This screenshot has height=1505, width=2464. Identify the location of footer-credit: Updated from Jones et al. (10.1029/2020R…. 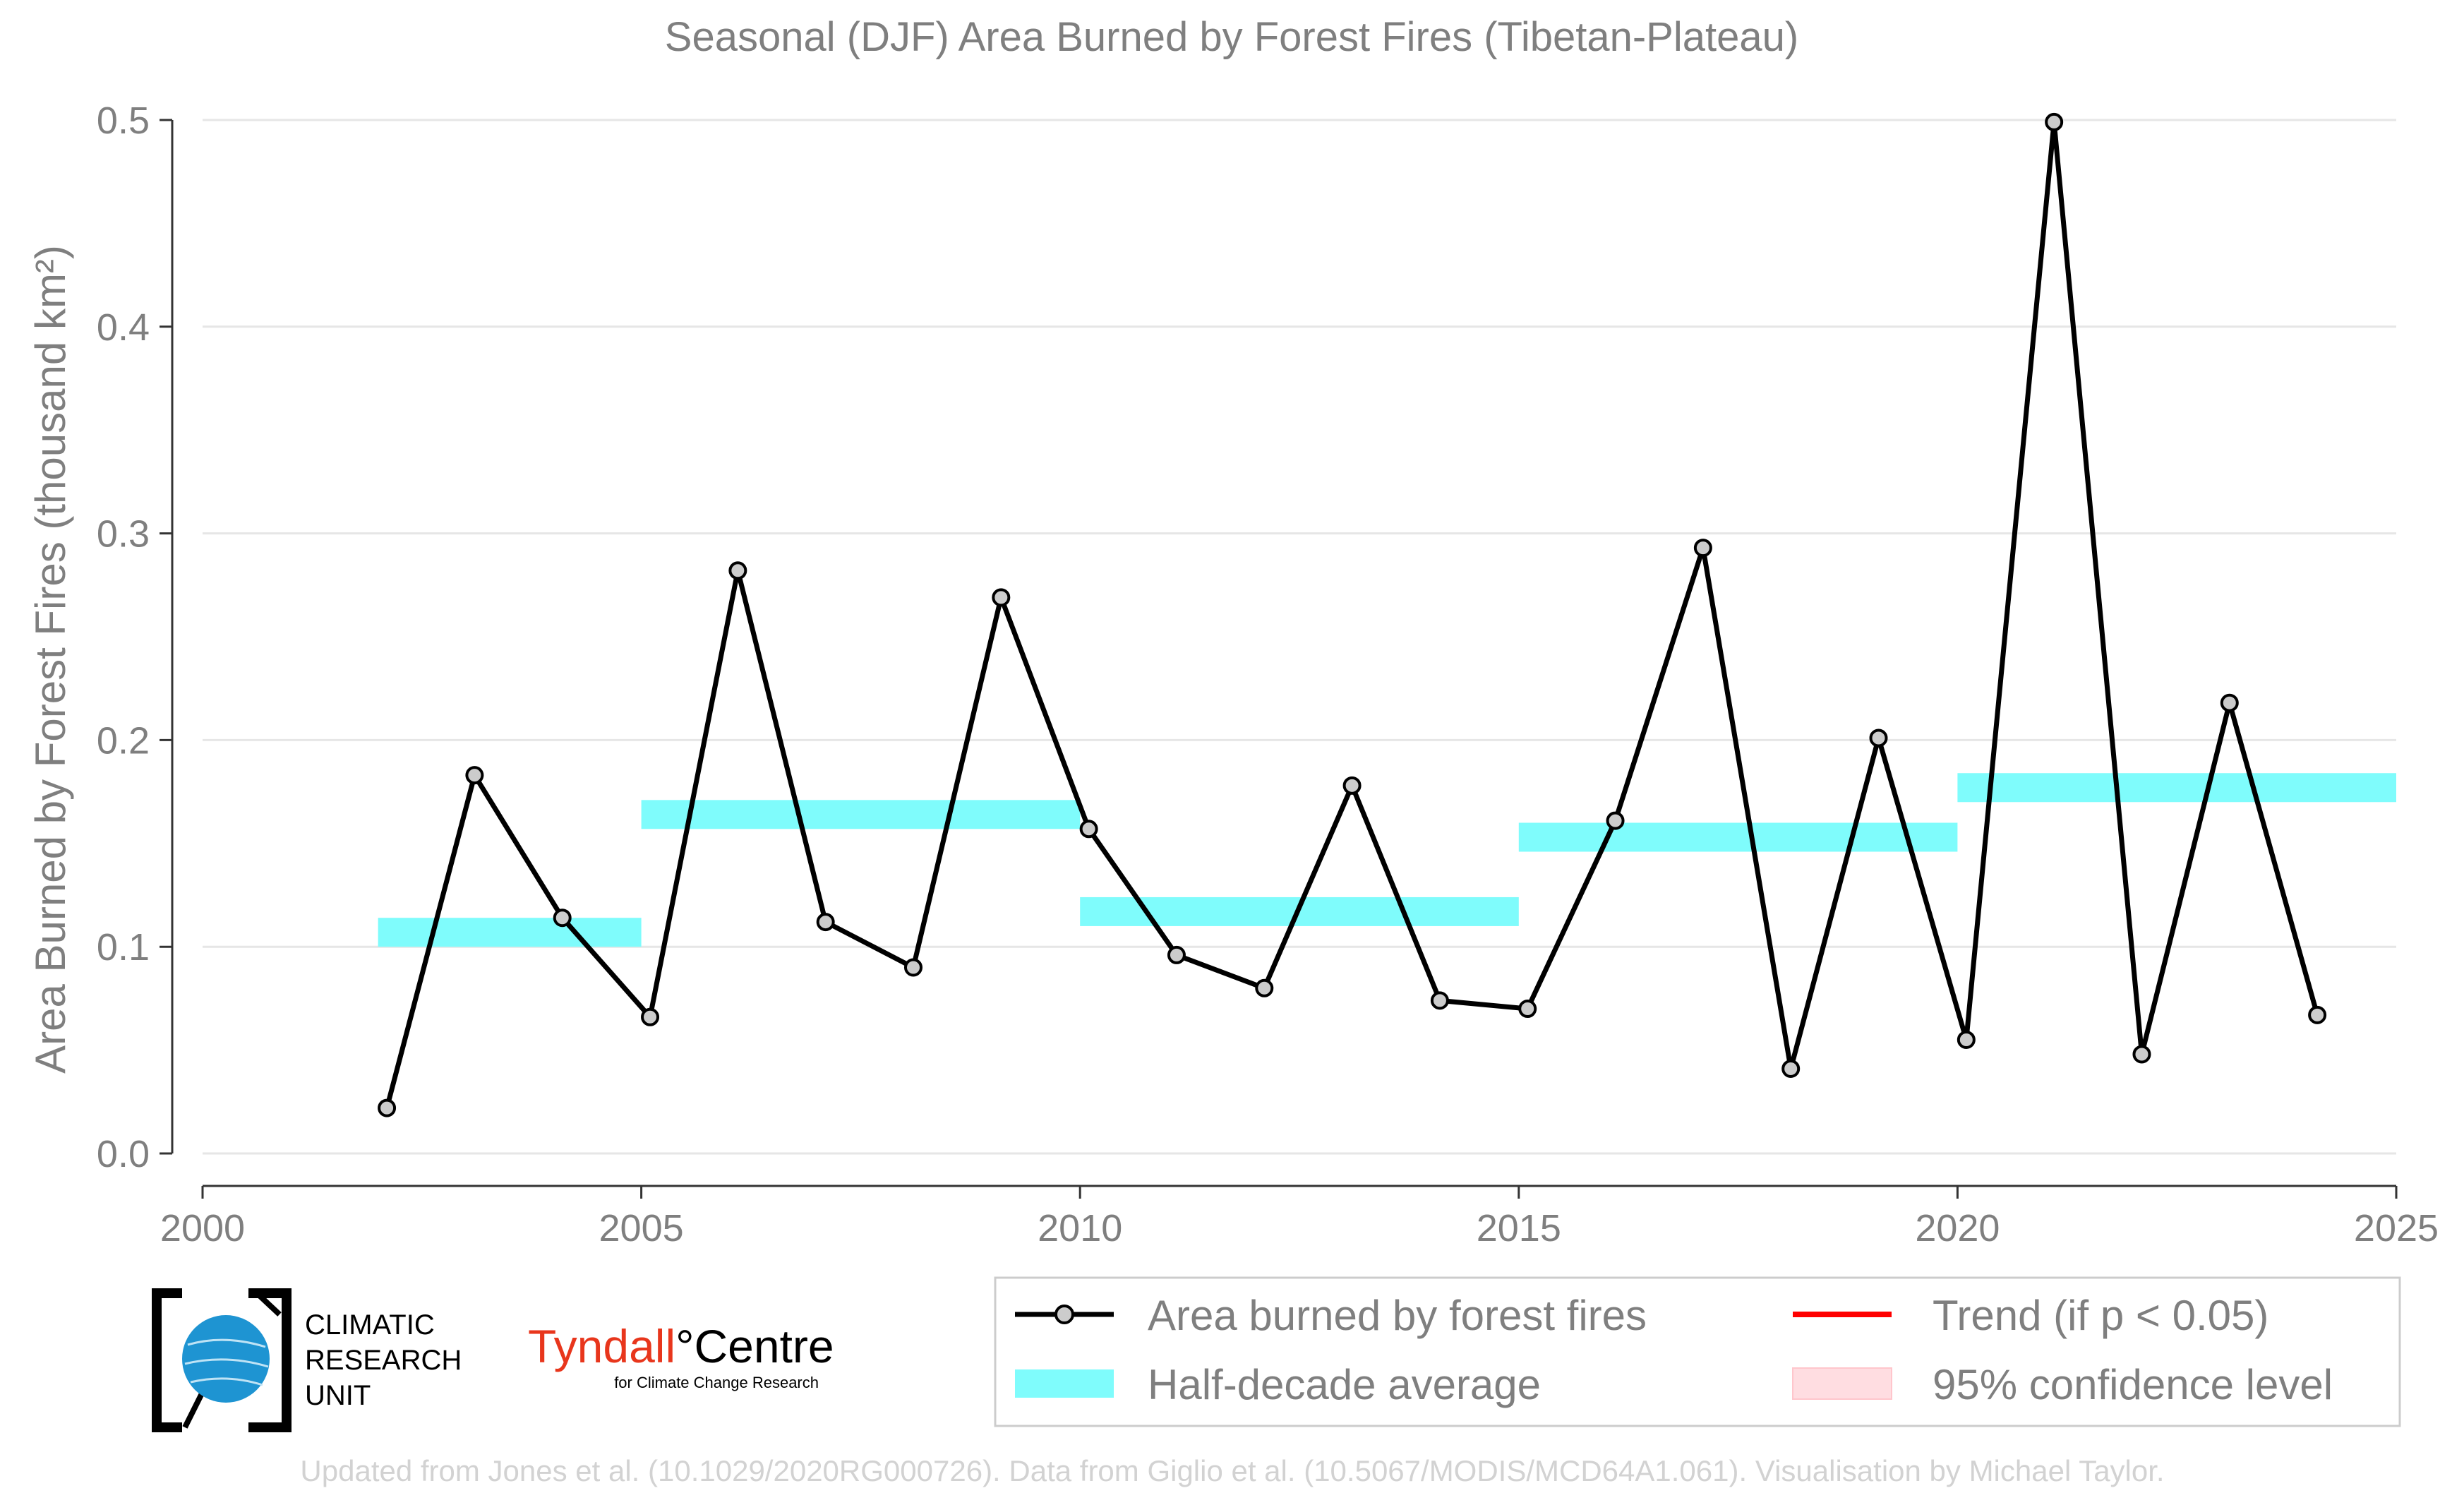
(1232, 1470).